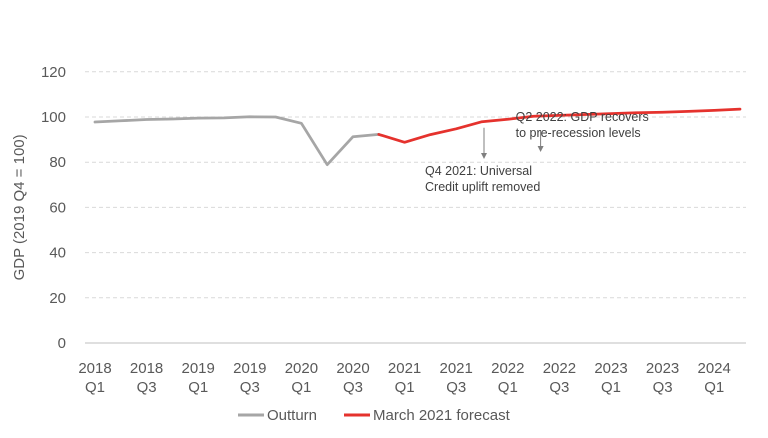 Image resolution: width=768 pixels, height=438 pixels. I want to click on x-tick-year: 2024, so click(714, 368).